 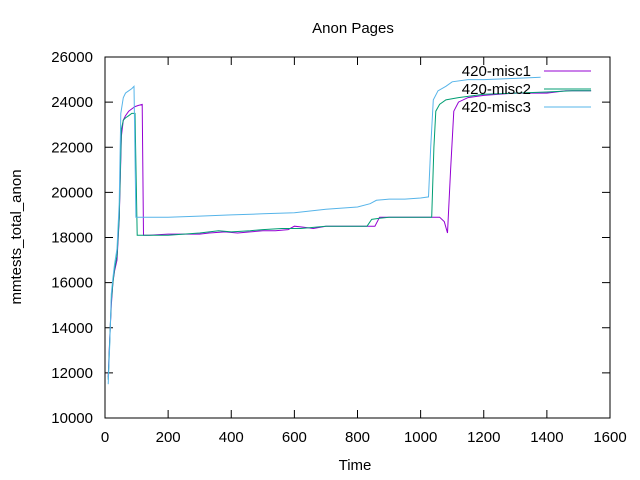 I want to click on x-tick-label: 1600, so click(x=609, y=437).